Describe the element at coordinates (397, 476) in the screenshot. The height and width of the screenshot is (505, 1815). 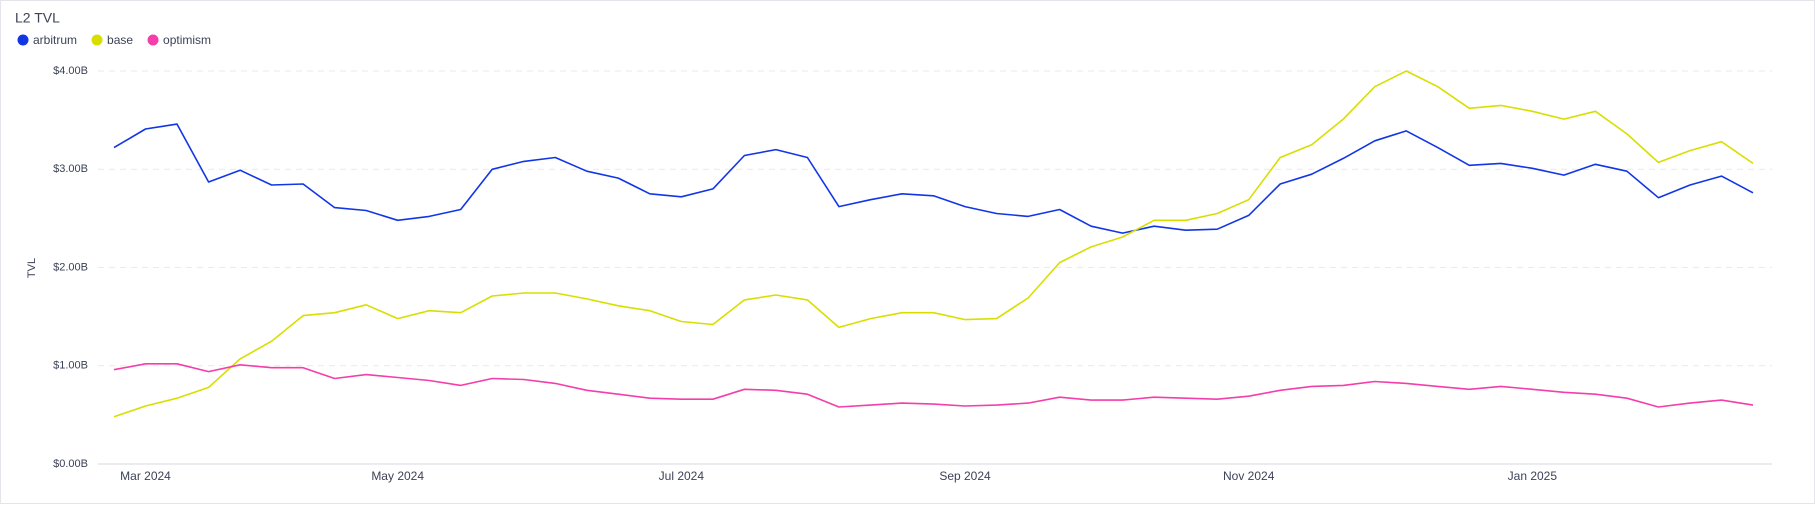
I see `x-tick-label: May 2024` at that location.